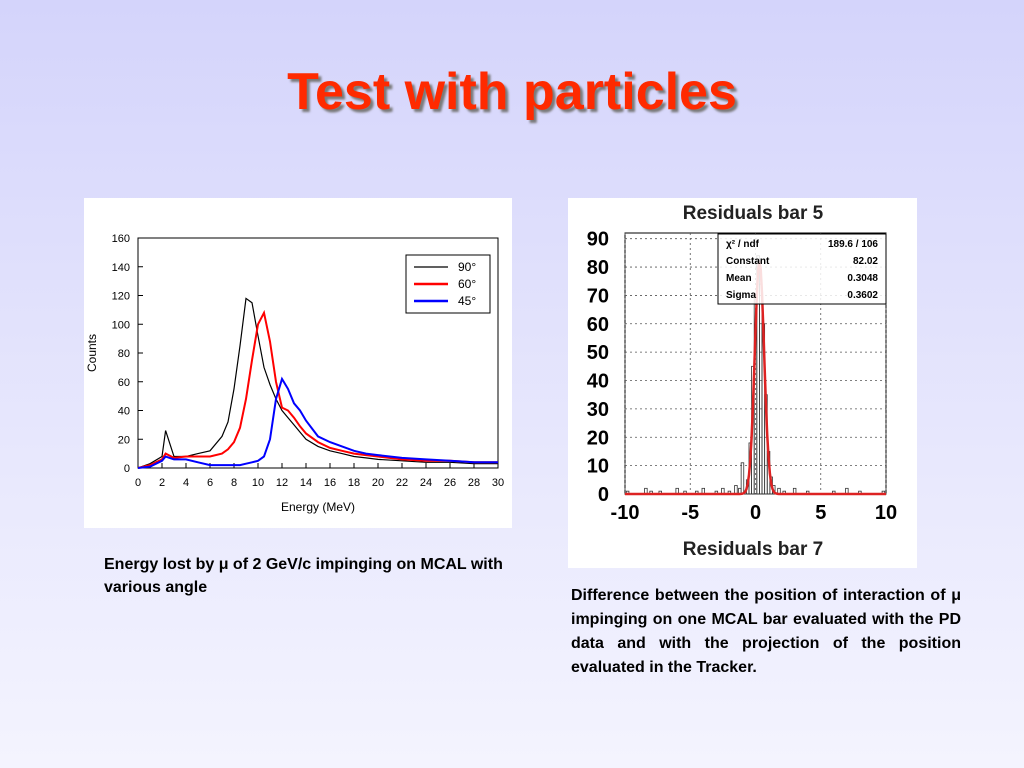 Image resolution: width=1024 pixels, height=768 pixels. I want to click on y-axis-label: Counts, so click(92, 353).